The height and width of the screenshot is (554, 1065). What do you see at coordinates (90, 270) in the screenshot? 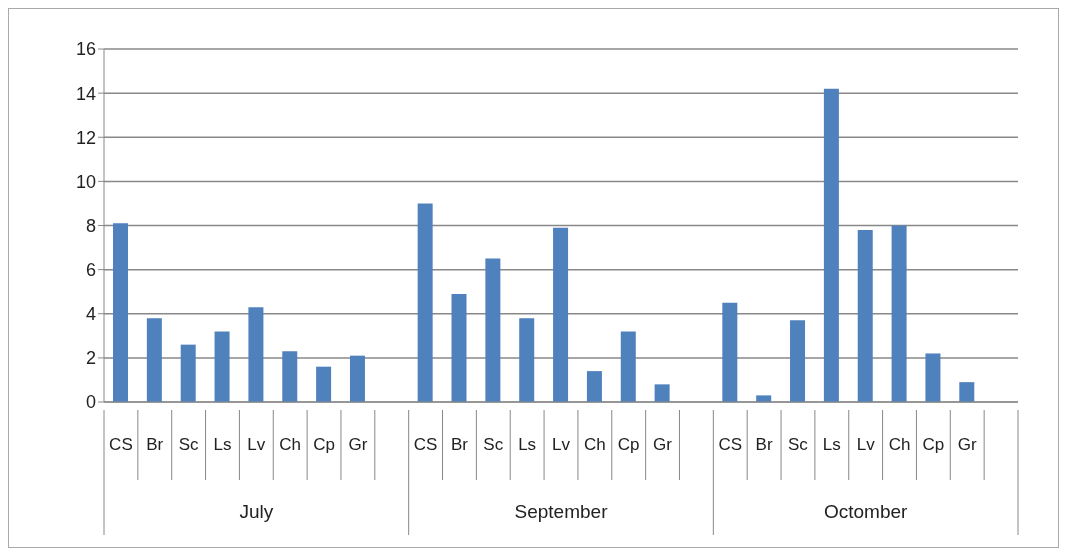
I see `y-tick-label: 6` at bounding box center [90, 270].